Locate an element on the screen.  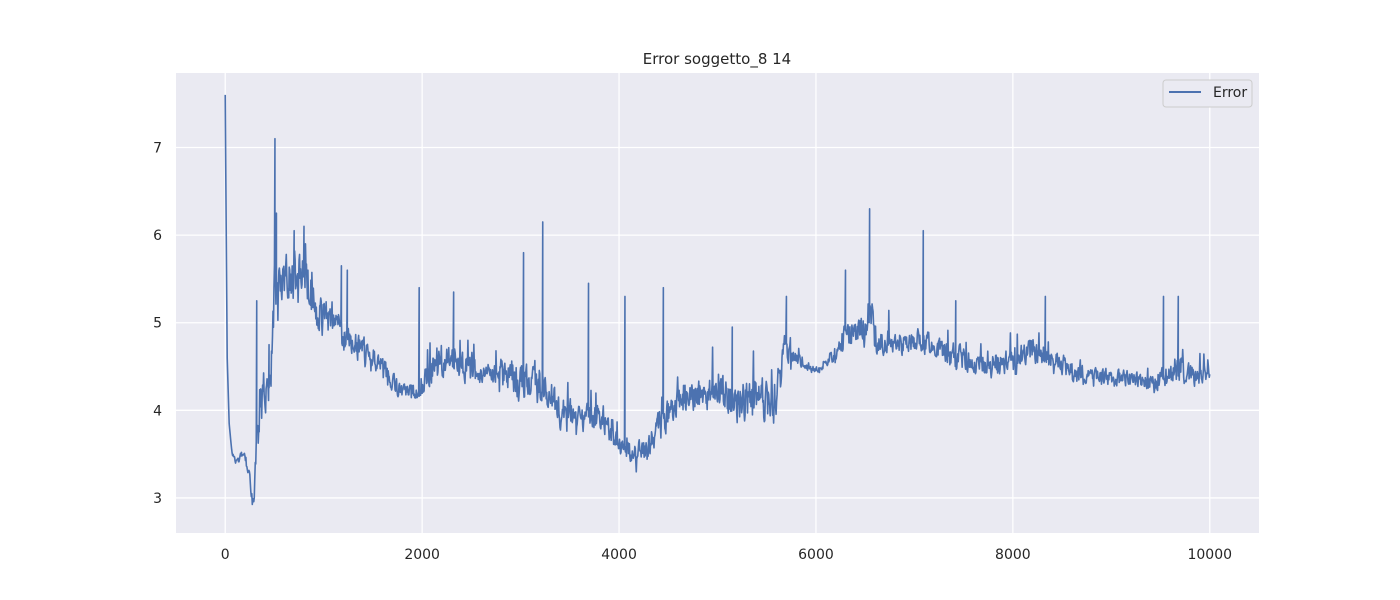
y-tick-label: 6 is located at coordinates (157, 236).